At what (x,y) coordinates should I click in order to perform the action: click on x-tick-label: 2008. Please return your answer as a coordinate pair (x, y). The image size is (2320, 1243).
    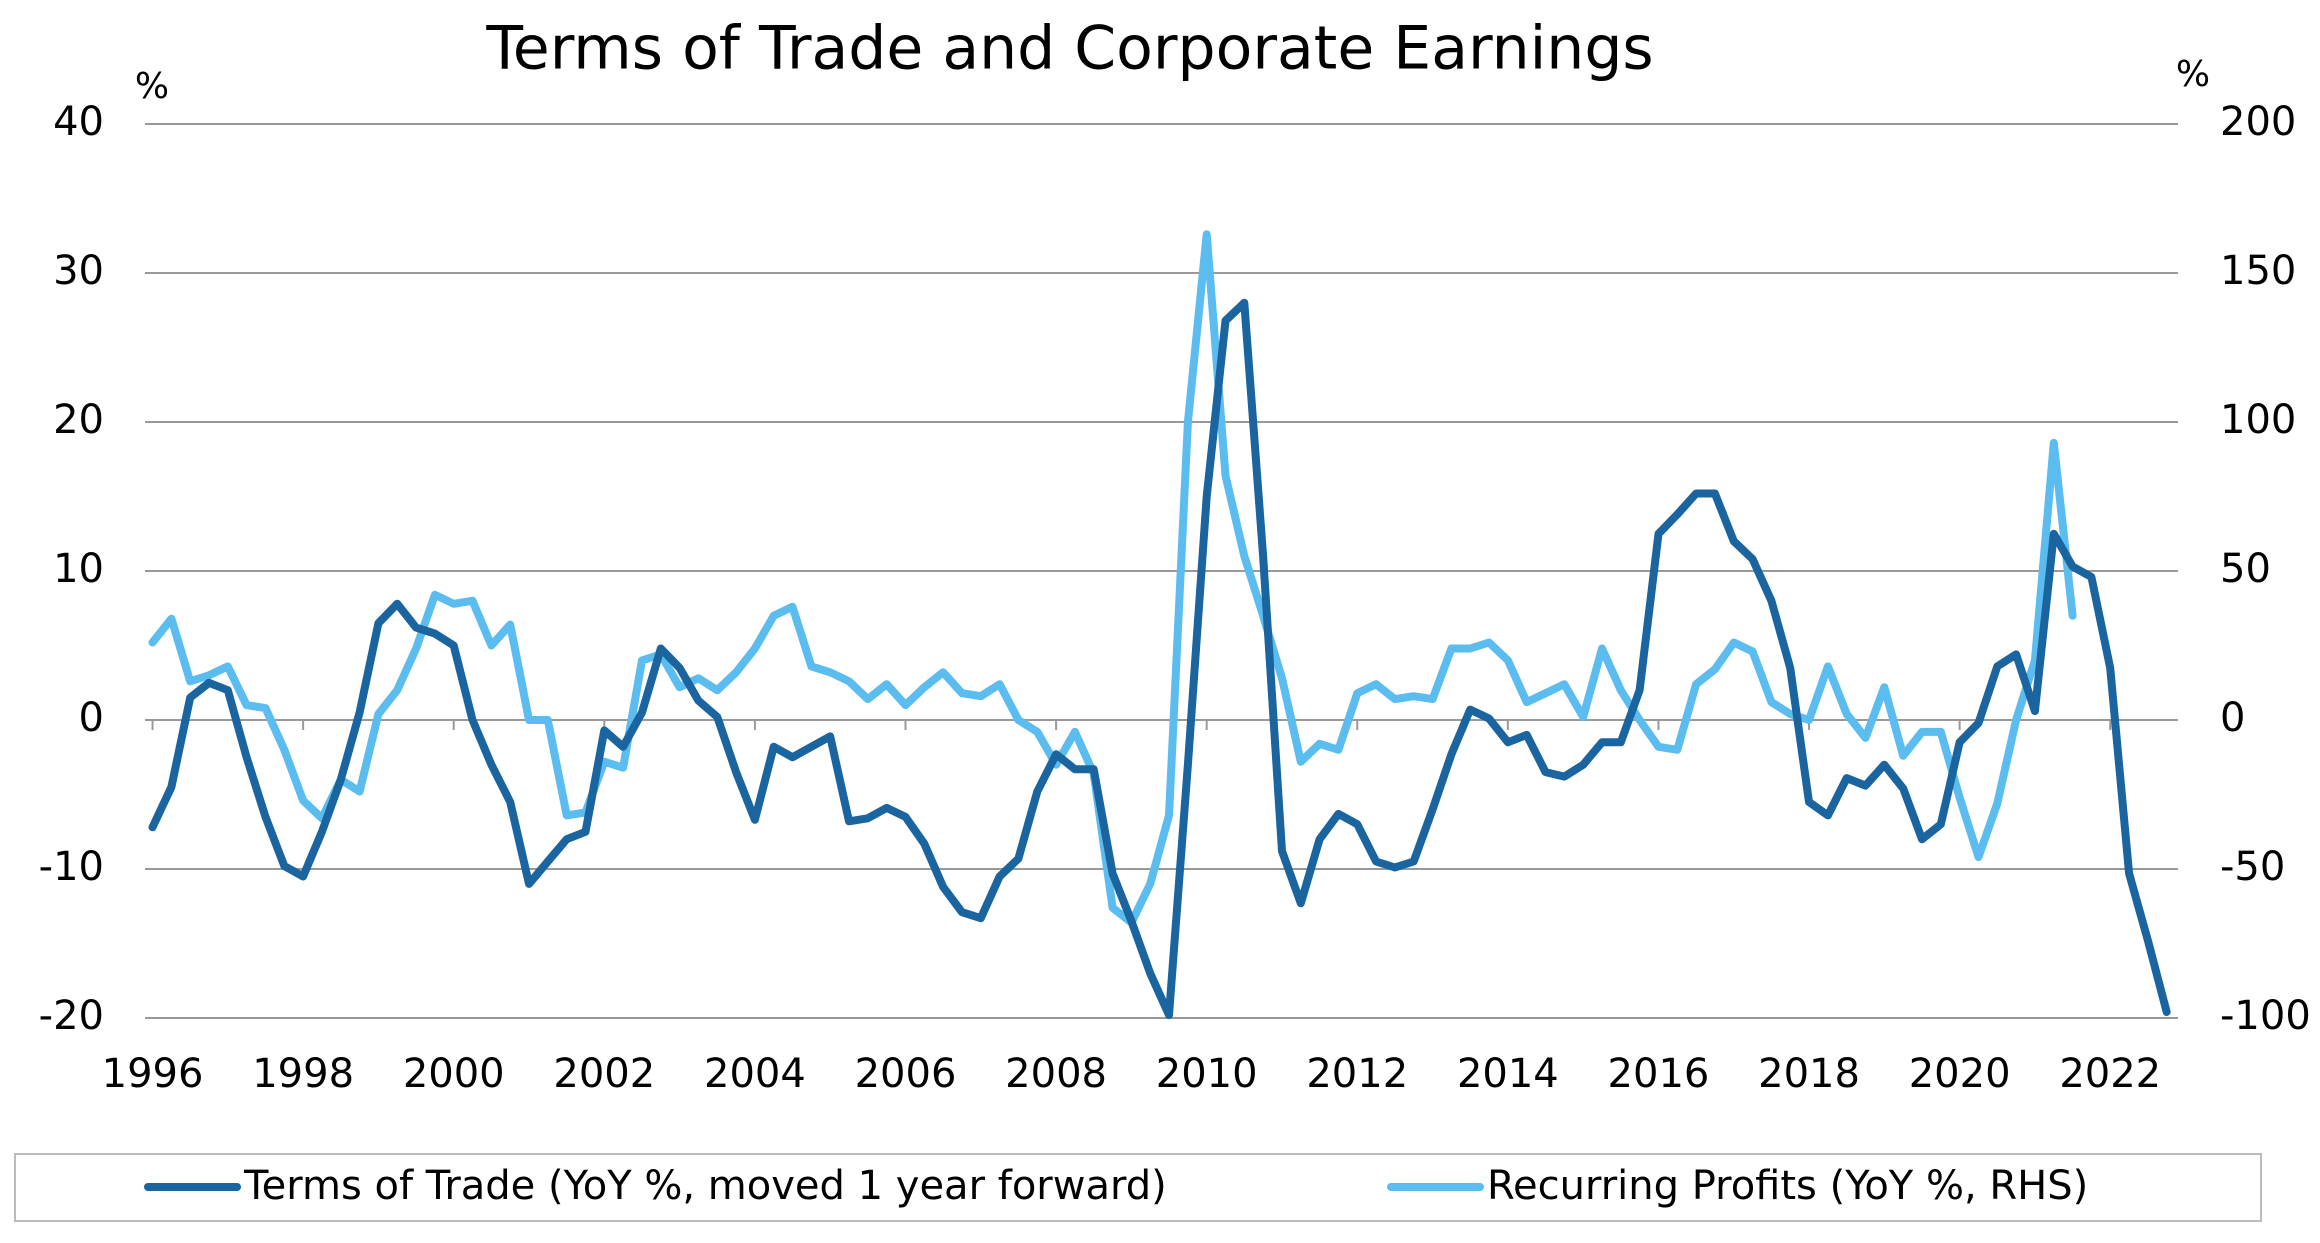
    Looking at the image, I should click on (1056, 1074).